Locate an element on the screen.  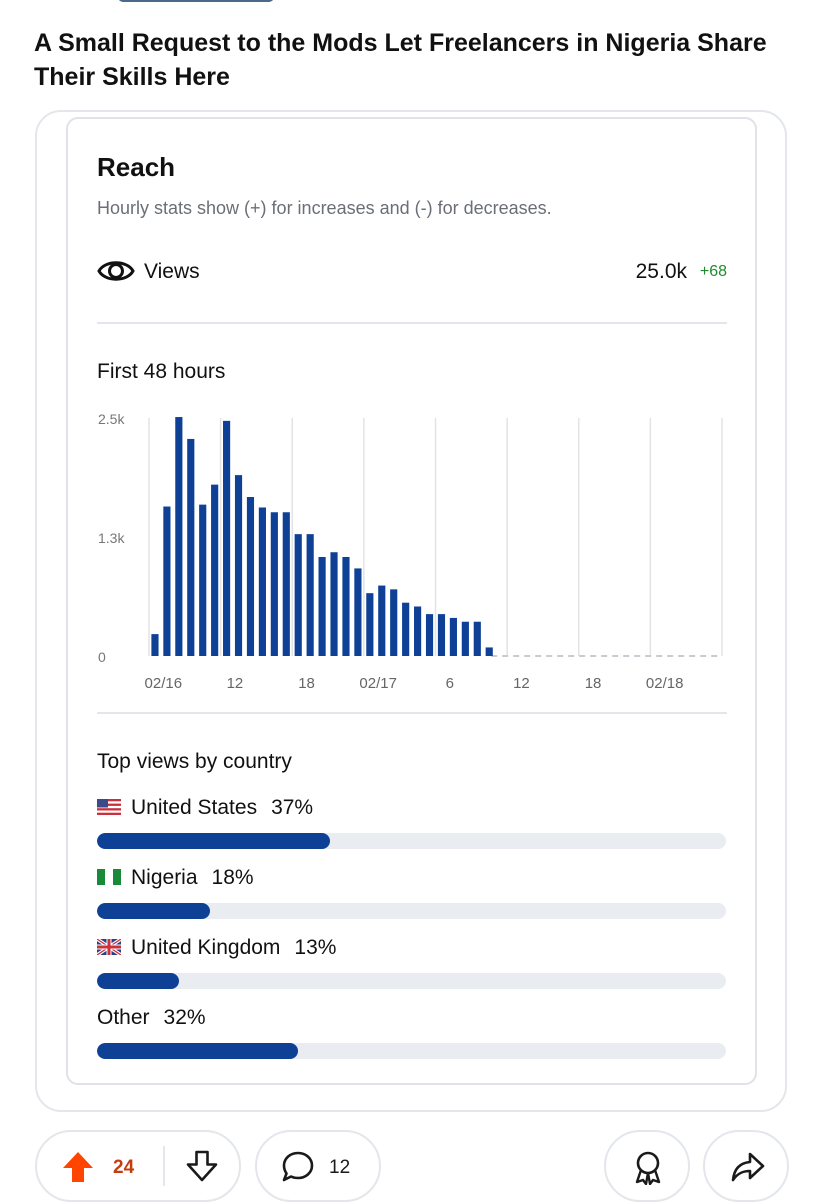
vote-pill: 24 is located at coordinates (138, 1166).